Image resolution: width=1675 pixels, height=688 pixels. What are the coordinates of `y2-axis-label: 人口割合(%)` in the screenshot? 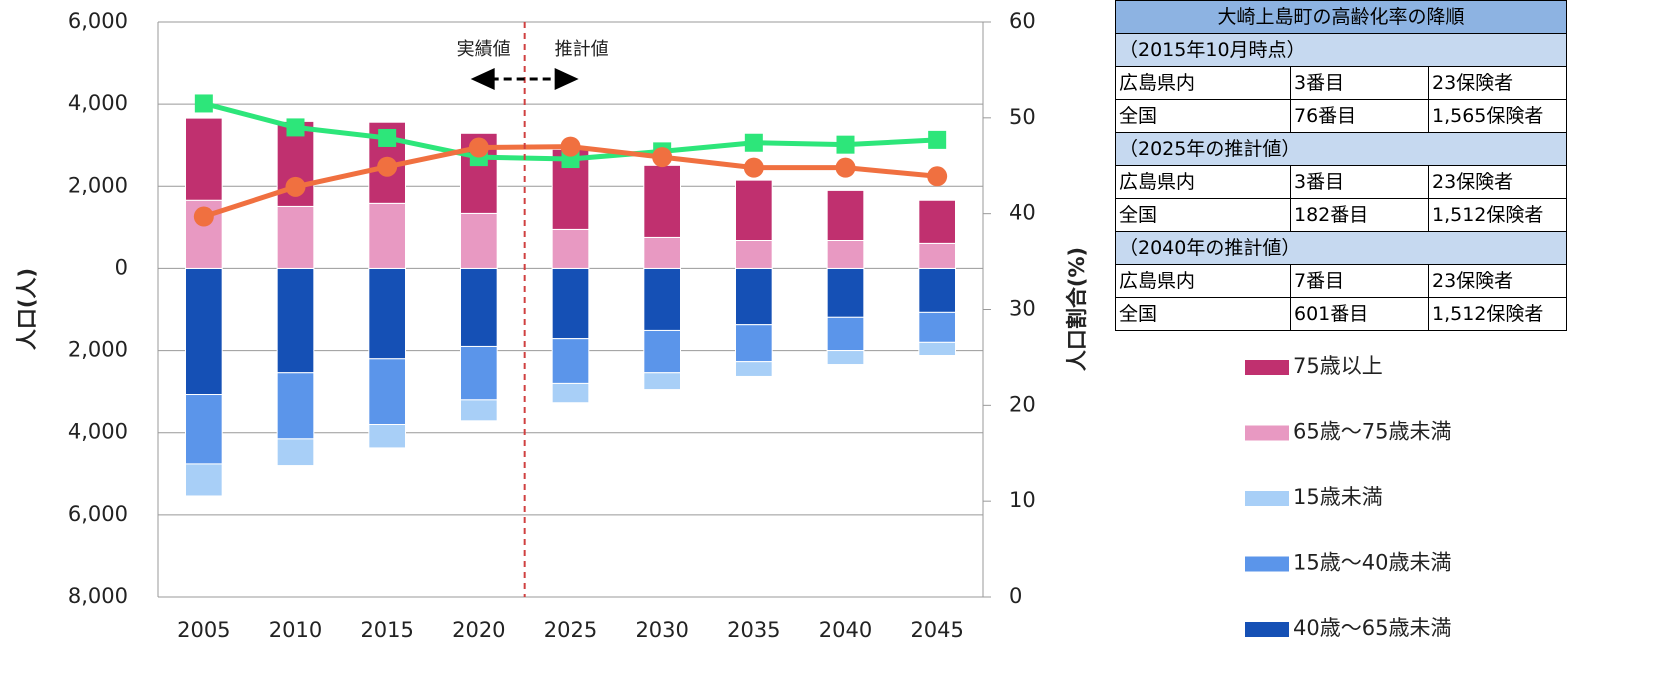 It's located at (1077, 309).